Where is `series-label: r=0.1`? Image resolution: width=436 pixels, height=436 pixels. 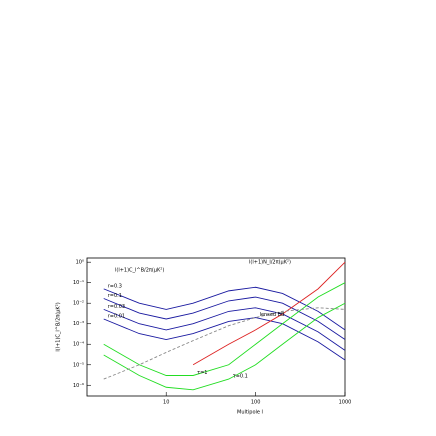 series-label: r=0.1 is located at coordinates (115, 296).